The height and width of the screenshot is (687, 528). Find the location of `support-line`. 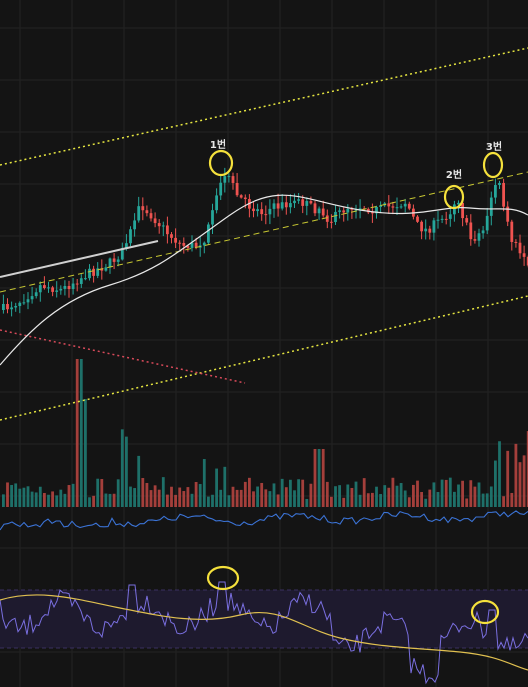

support-line is located at coordinates (123, 356).